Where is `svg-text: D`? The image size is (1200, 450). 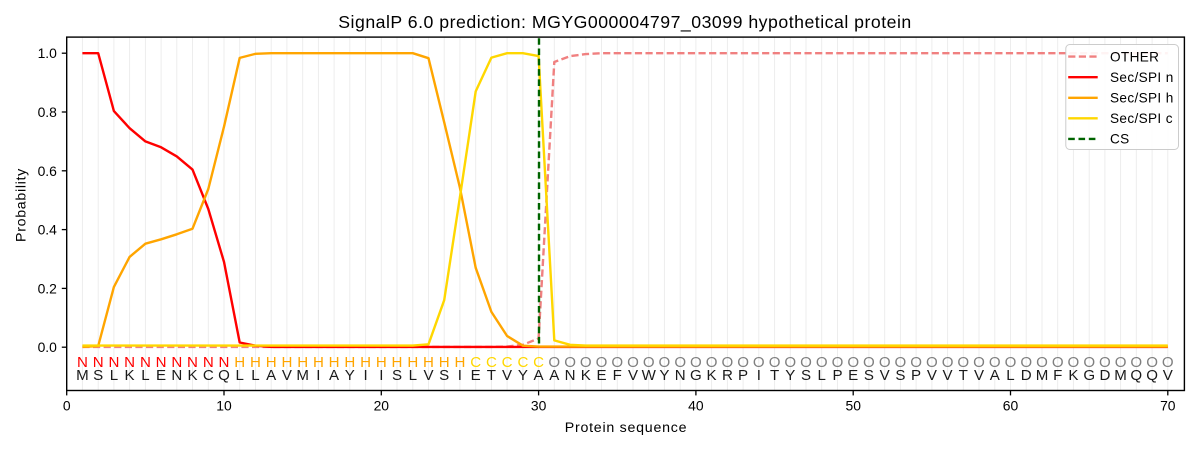 svg-text: D is located at coordinates (1026, 375).